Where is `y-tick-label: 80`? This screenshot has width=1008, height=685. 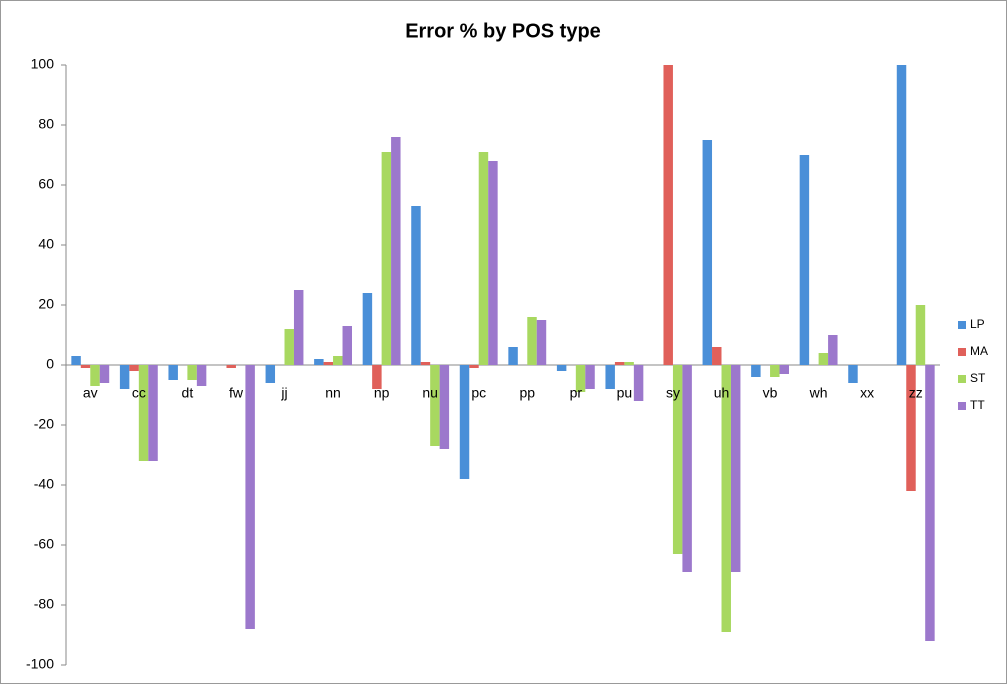
y-tick-label: 80 is located at coordinates (46, 124).